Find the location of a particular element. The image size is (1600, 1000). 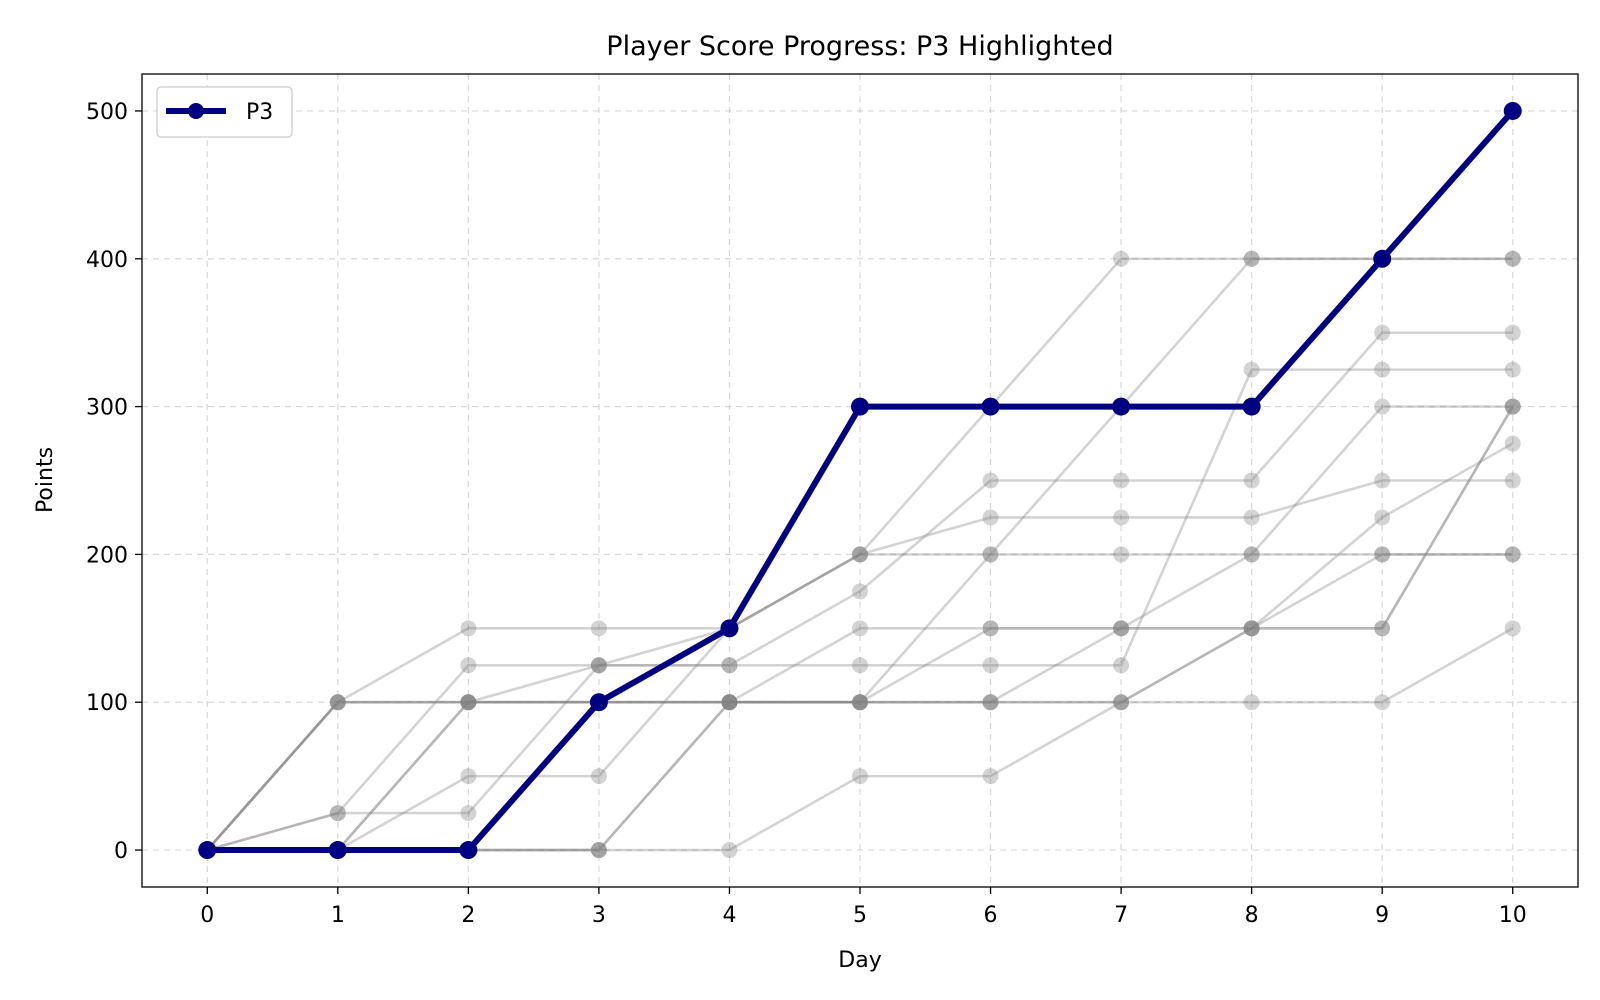

x-tick-label: 3 is located at coordinates (599, 915).